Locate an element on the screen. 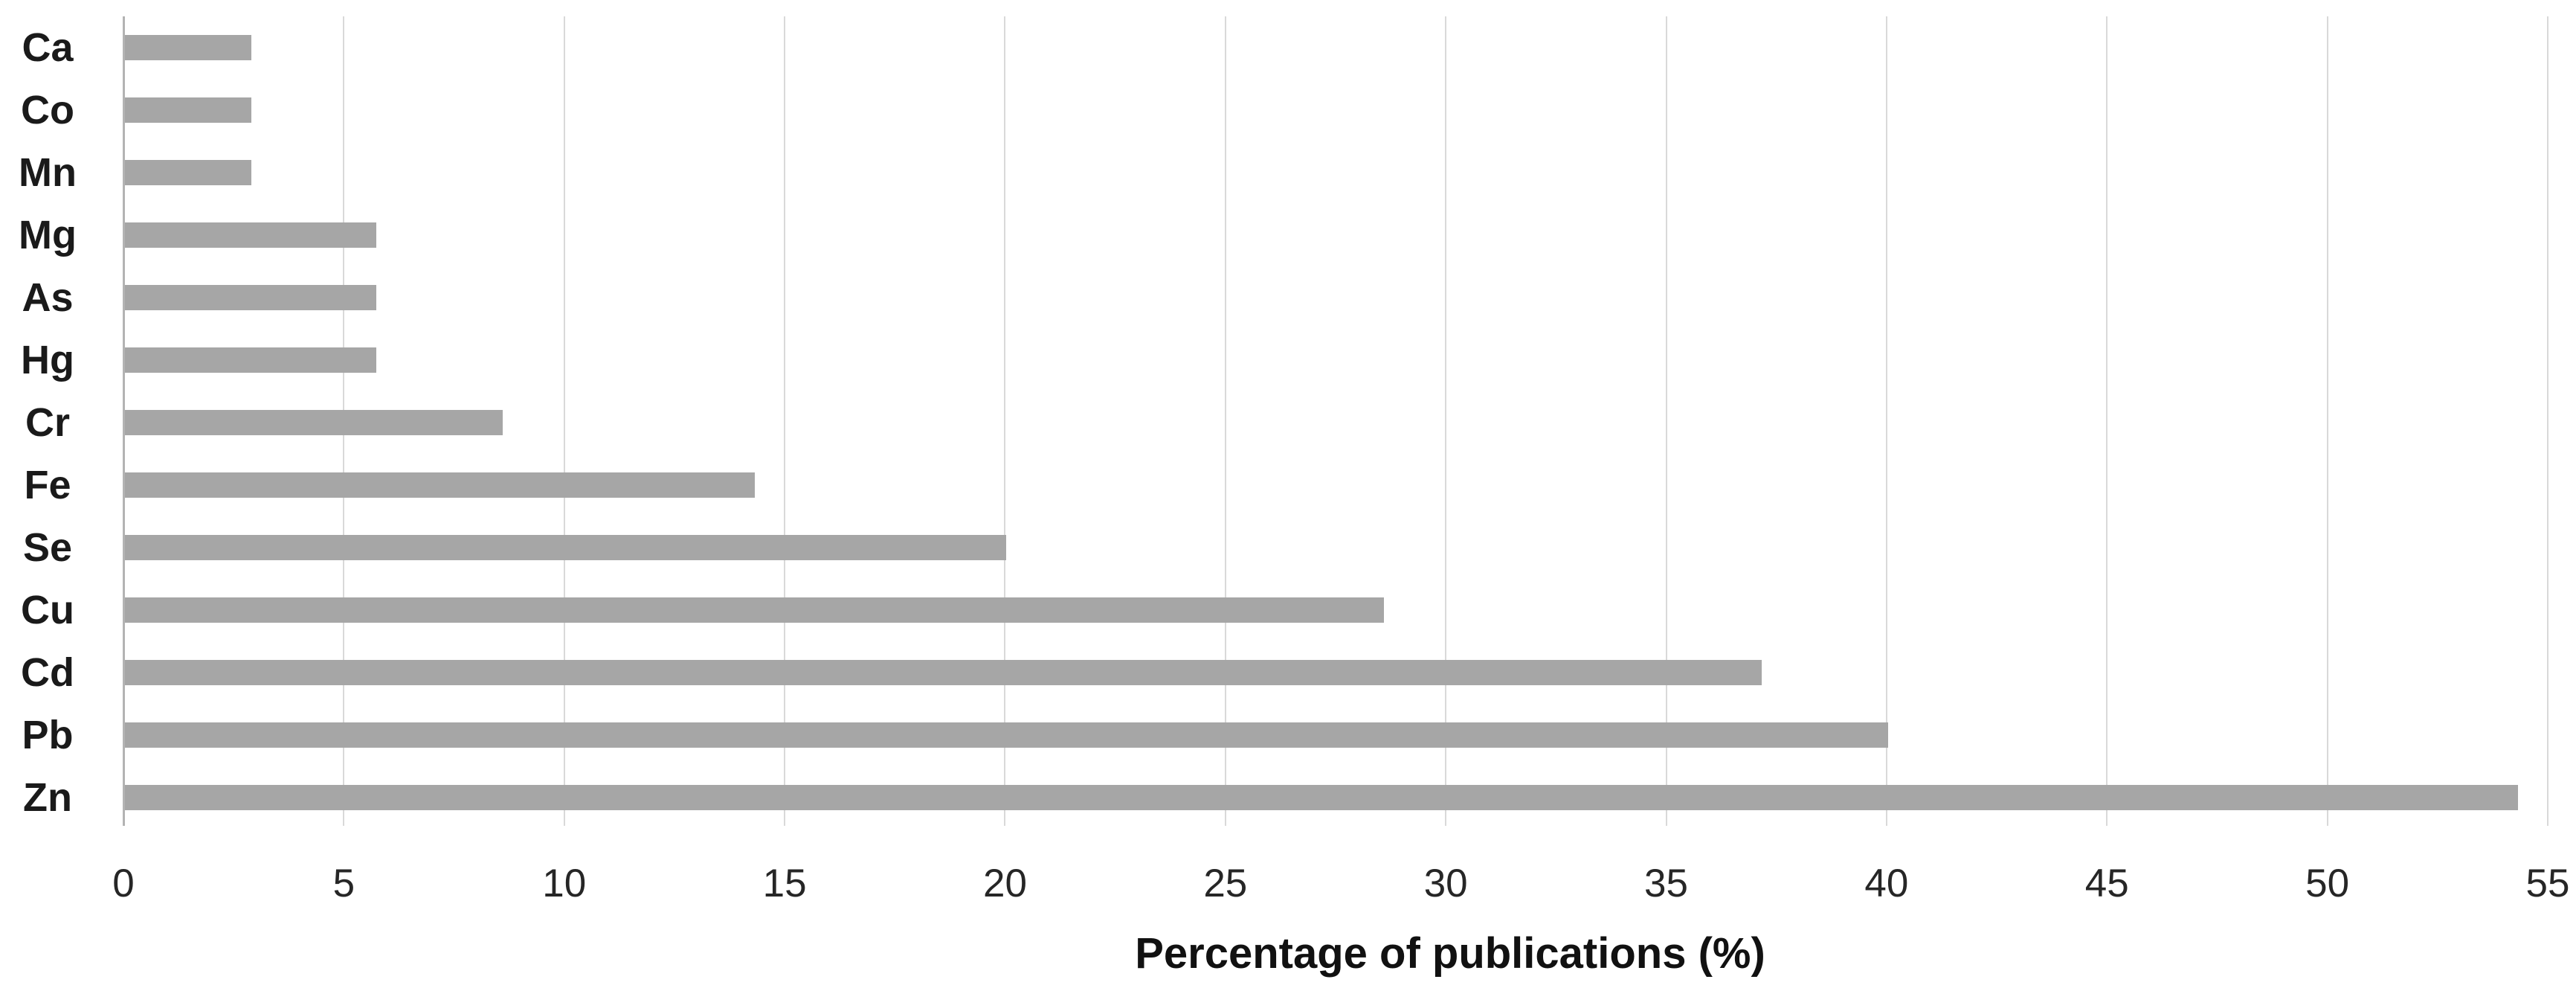 Image resolution: width=2576 pixels, height=991 pixels. bar-se is located at coordinates (566, 547).